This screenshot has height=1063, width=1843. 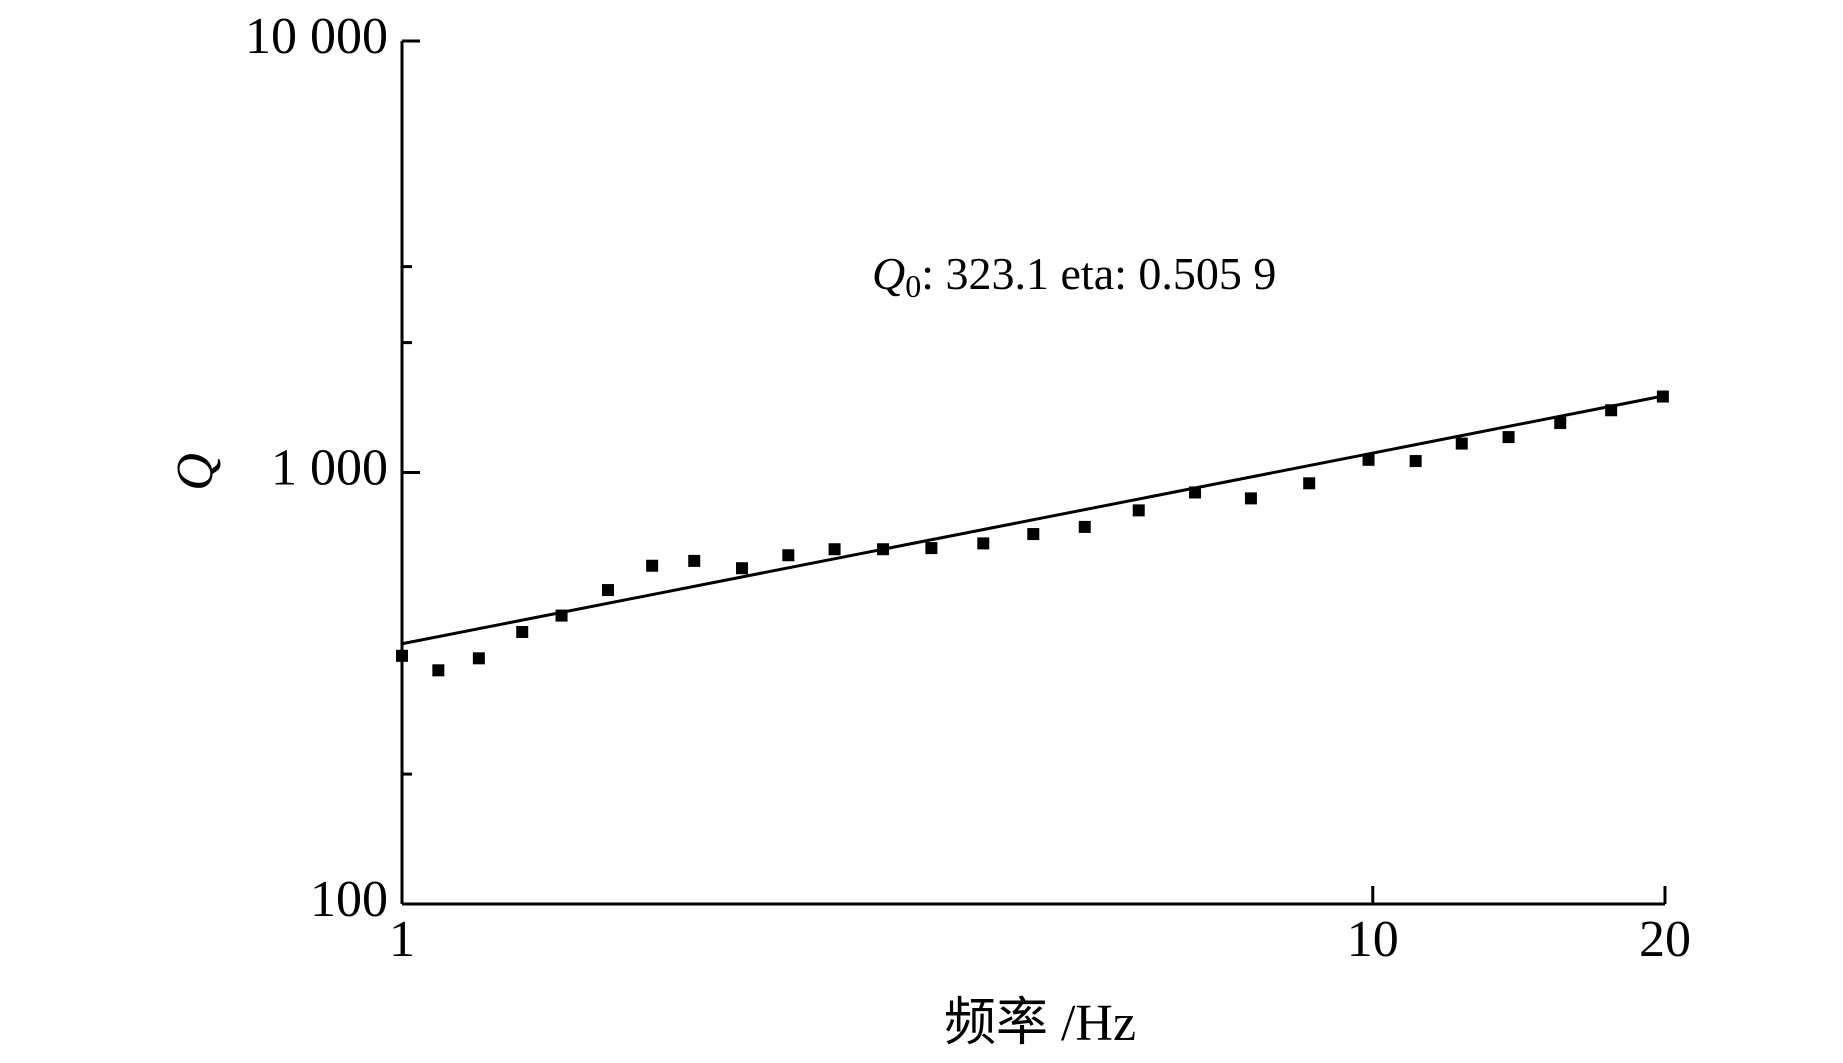 I want to click on annotation-symbol: Q, so click(x=888, y=273).